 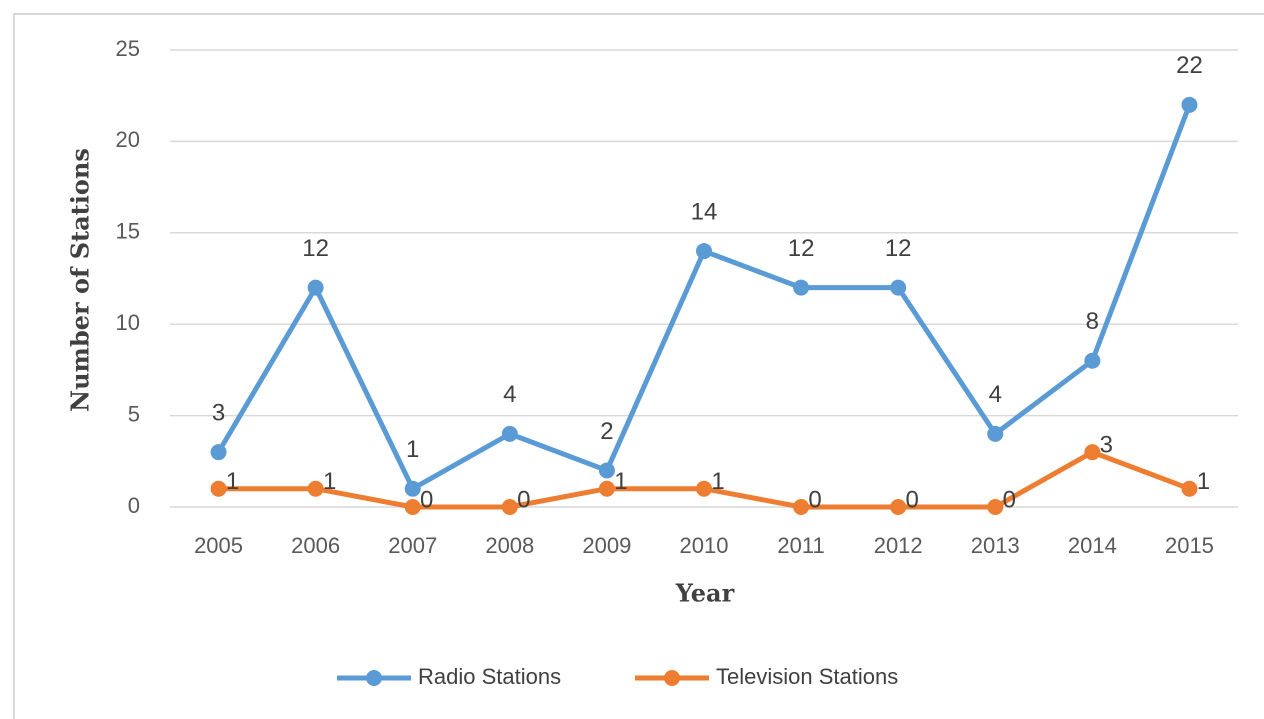 I want to click on data-label: 2, so click(x=606, y=431).